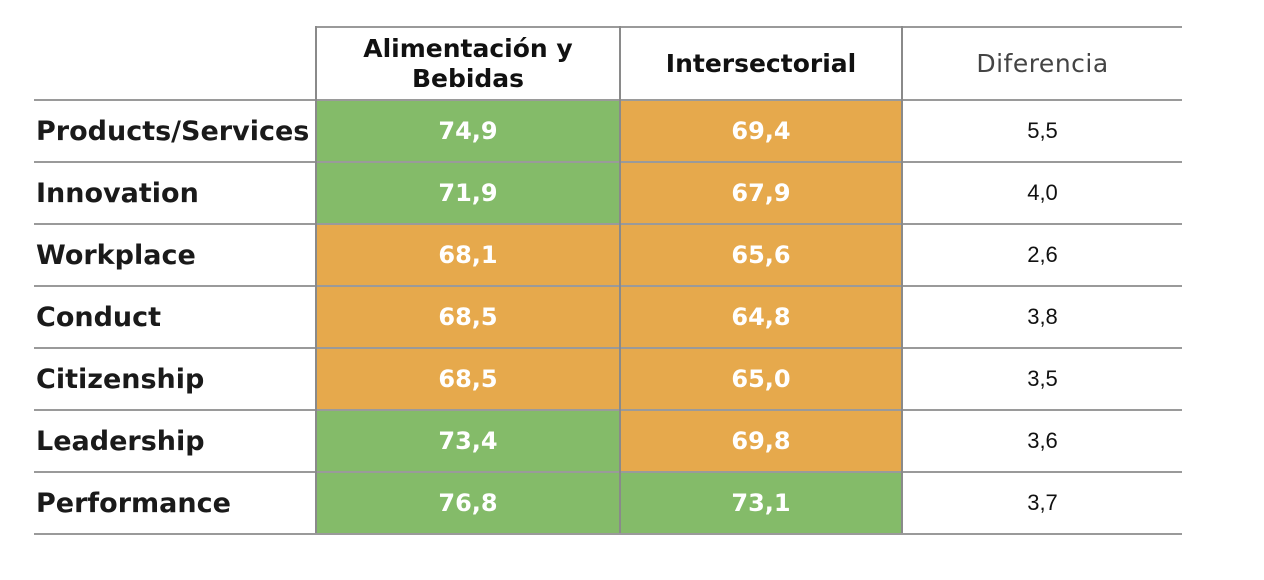 The height and width of the screenshot is (580, 1264). I want to click on table-row: Workplace 68,1 65,6 2,6, so click(608, 254).